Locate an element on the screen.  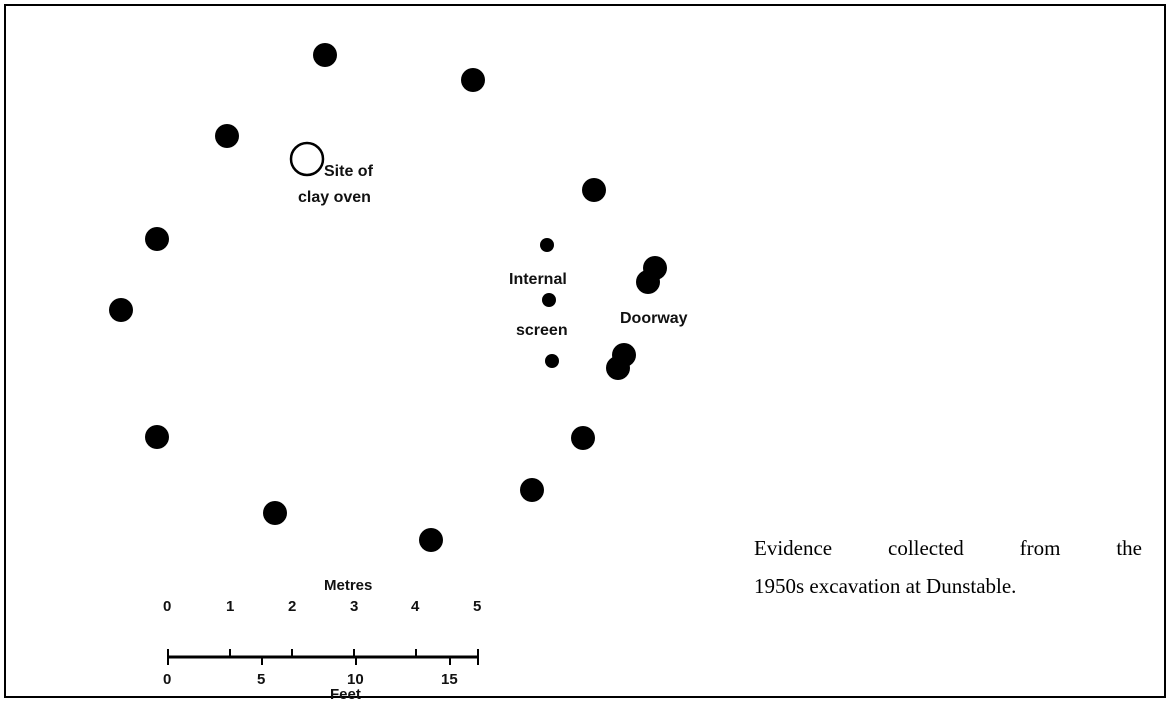
scale-metres-label: Metres is located at coordinates (348, 585).